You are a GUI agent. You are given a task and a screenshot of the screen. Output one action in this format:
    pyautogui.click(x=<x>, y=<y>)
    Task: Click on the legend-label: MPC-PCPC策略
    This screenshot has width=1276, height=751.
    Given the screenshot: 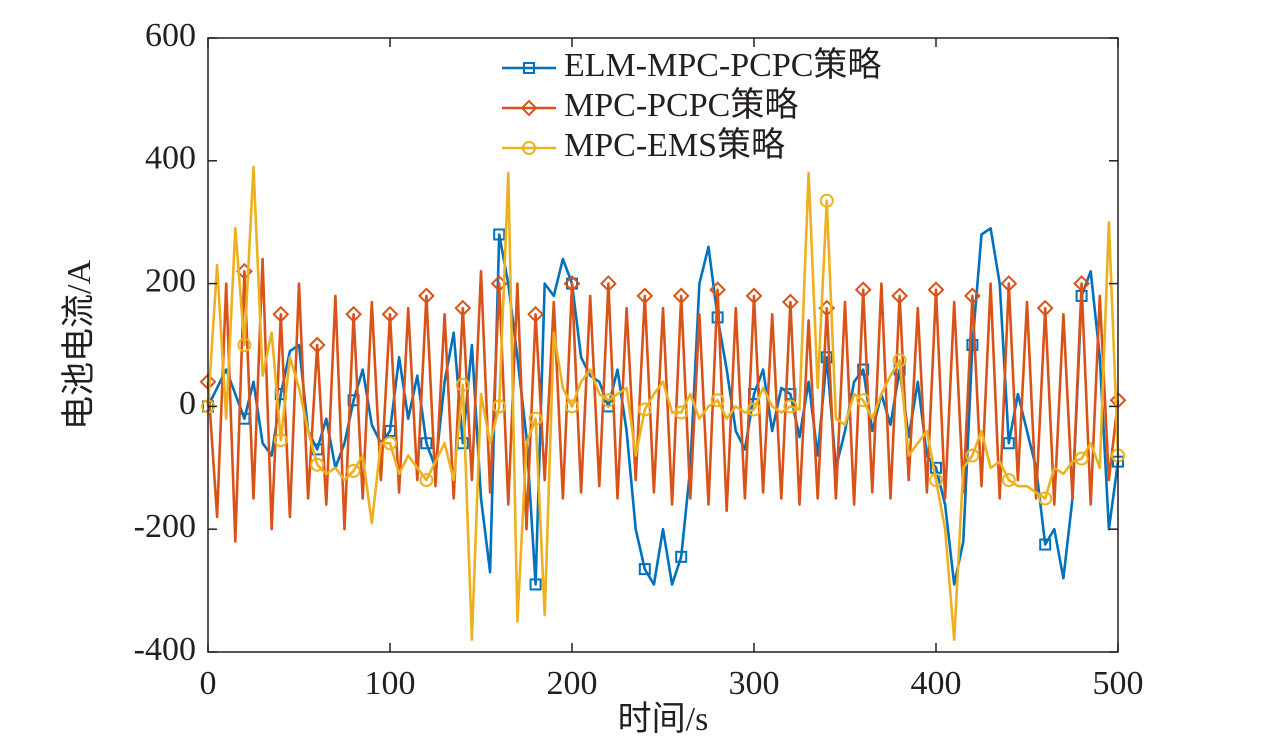 What is the action you would take?
    pyautogui.click(x=681, y=105)
    